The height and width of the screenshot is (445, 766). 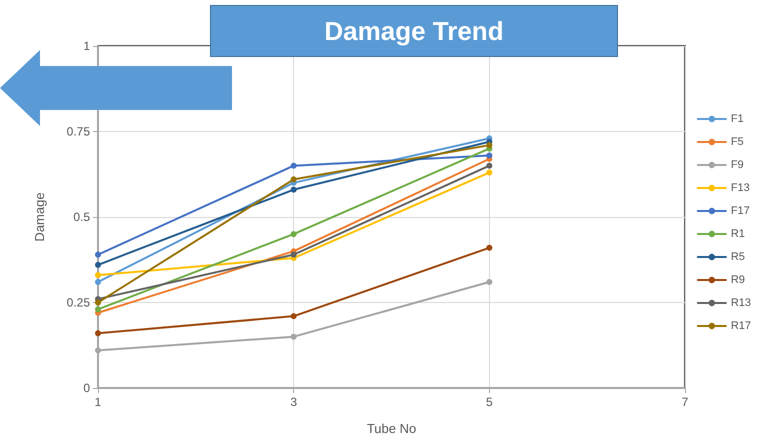 What do you see at coordinates (740, 211) in the screenshot?
I see `legend-label: F17` at bounding box center [740, 211].